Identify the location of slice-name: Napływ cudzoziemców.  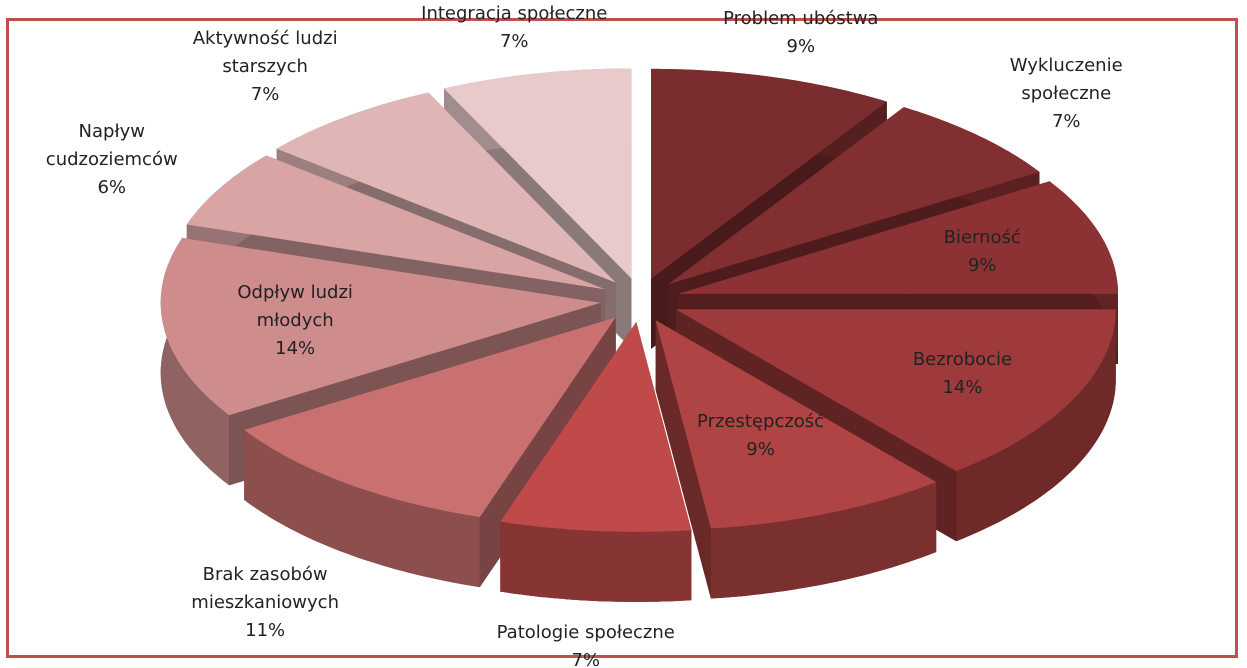
(111, 145).